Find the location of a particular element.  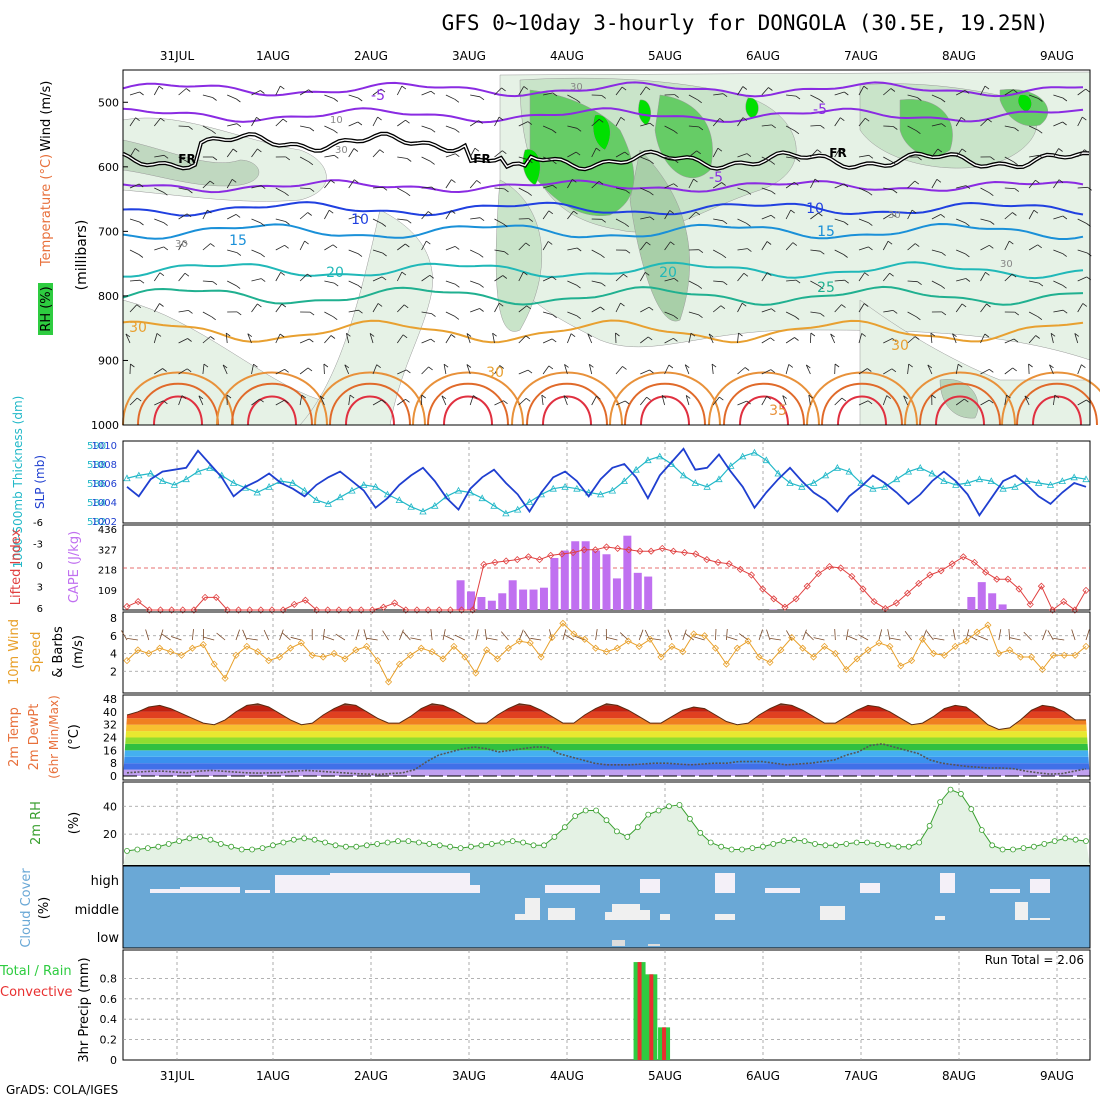

cape-axis-label: CAPE (J/kg) is located at coordinates (74, 567).